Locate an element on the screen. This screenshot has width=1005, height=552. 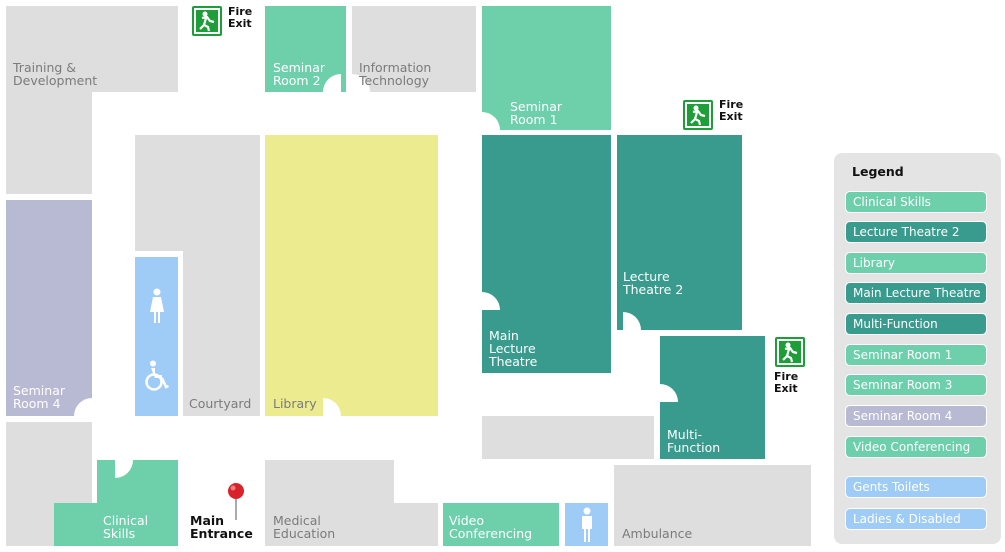
room-medical-education is located at coordinates (329, 503).